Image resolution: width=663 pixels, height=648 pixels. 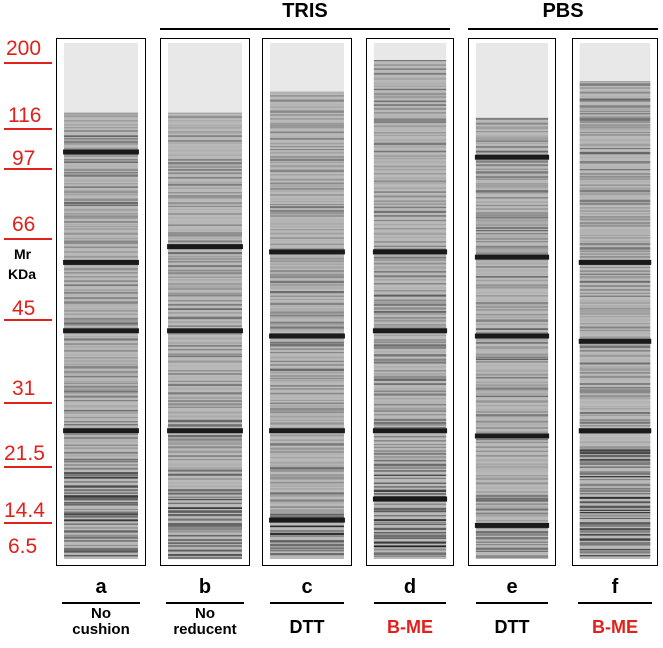 What do you see at coordinates (563, 29) in the screenshot?
I see `group-line-pbs` at bounding box center [563, 29].